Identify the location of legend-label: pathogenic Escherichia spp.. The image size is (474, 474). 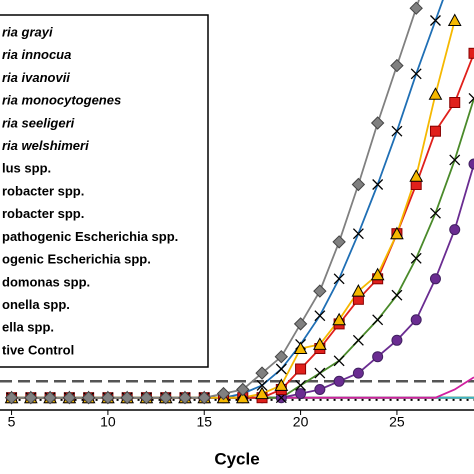
(90, 236).